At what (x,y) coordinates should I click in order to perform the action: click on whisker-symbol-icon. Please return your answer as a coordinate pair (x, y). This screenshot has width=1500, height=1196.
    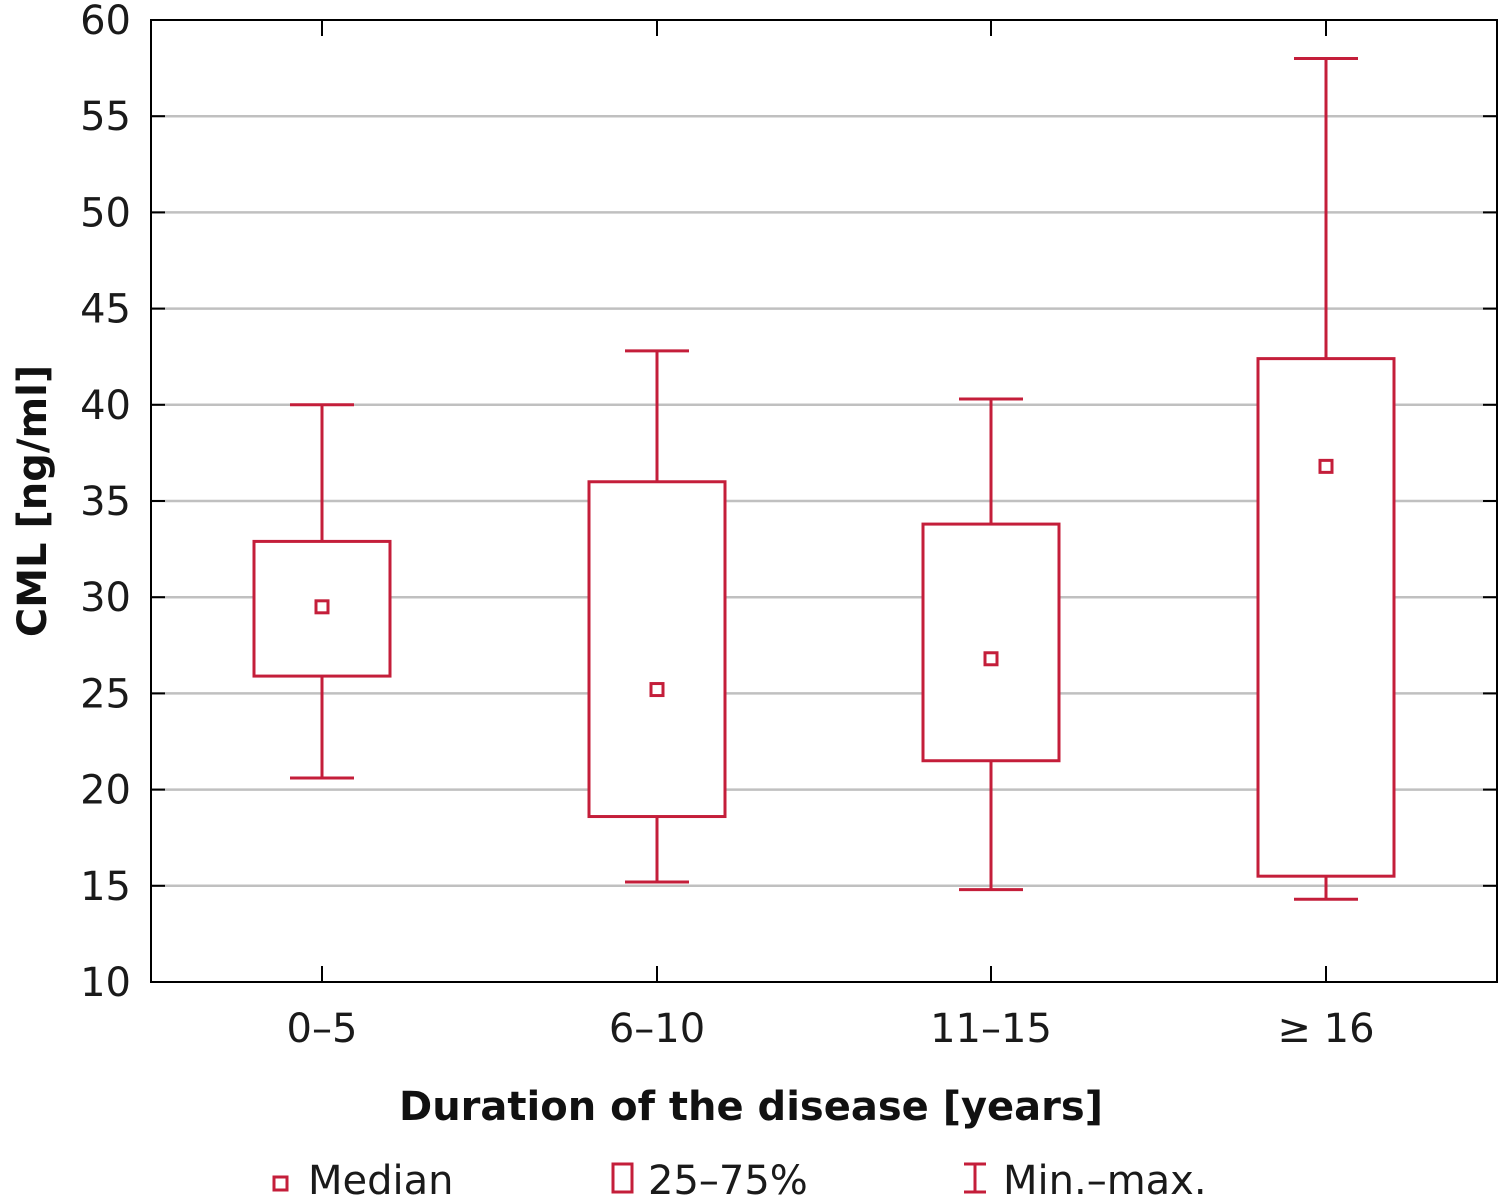
    Looking at the image, I should click on (975, 1178).